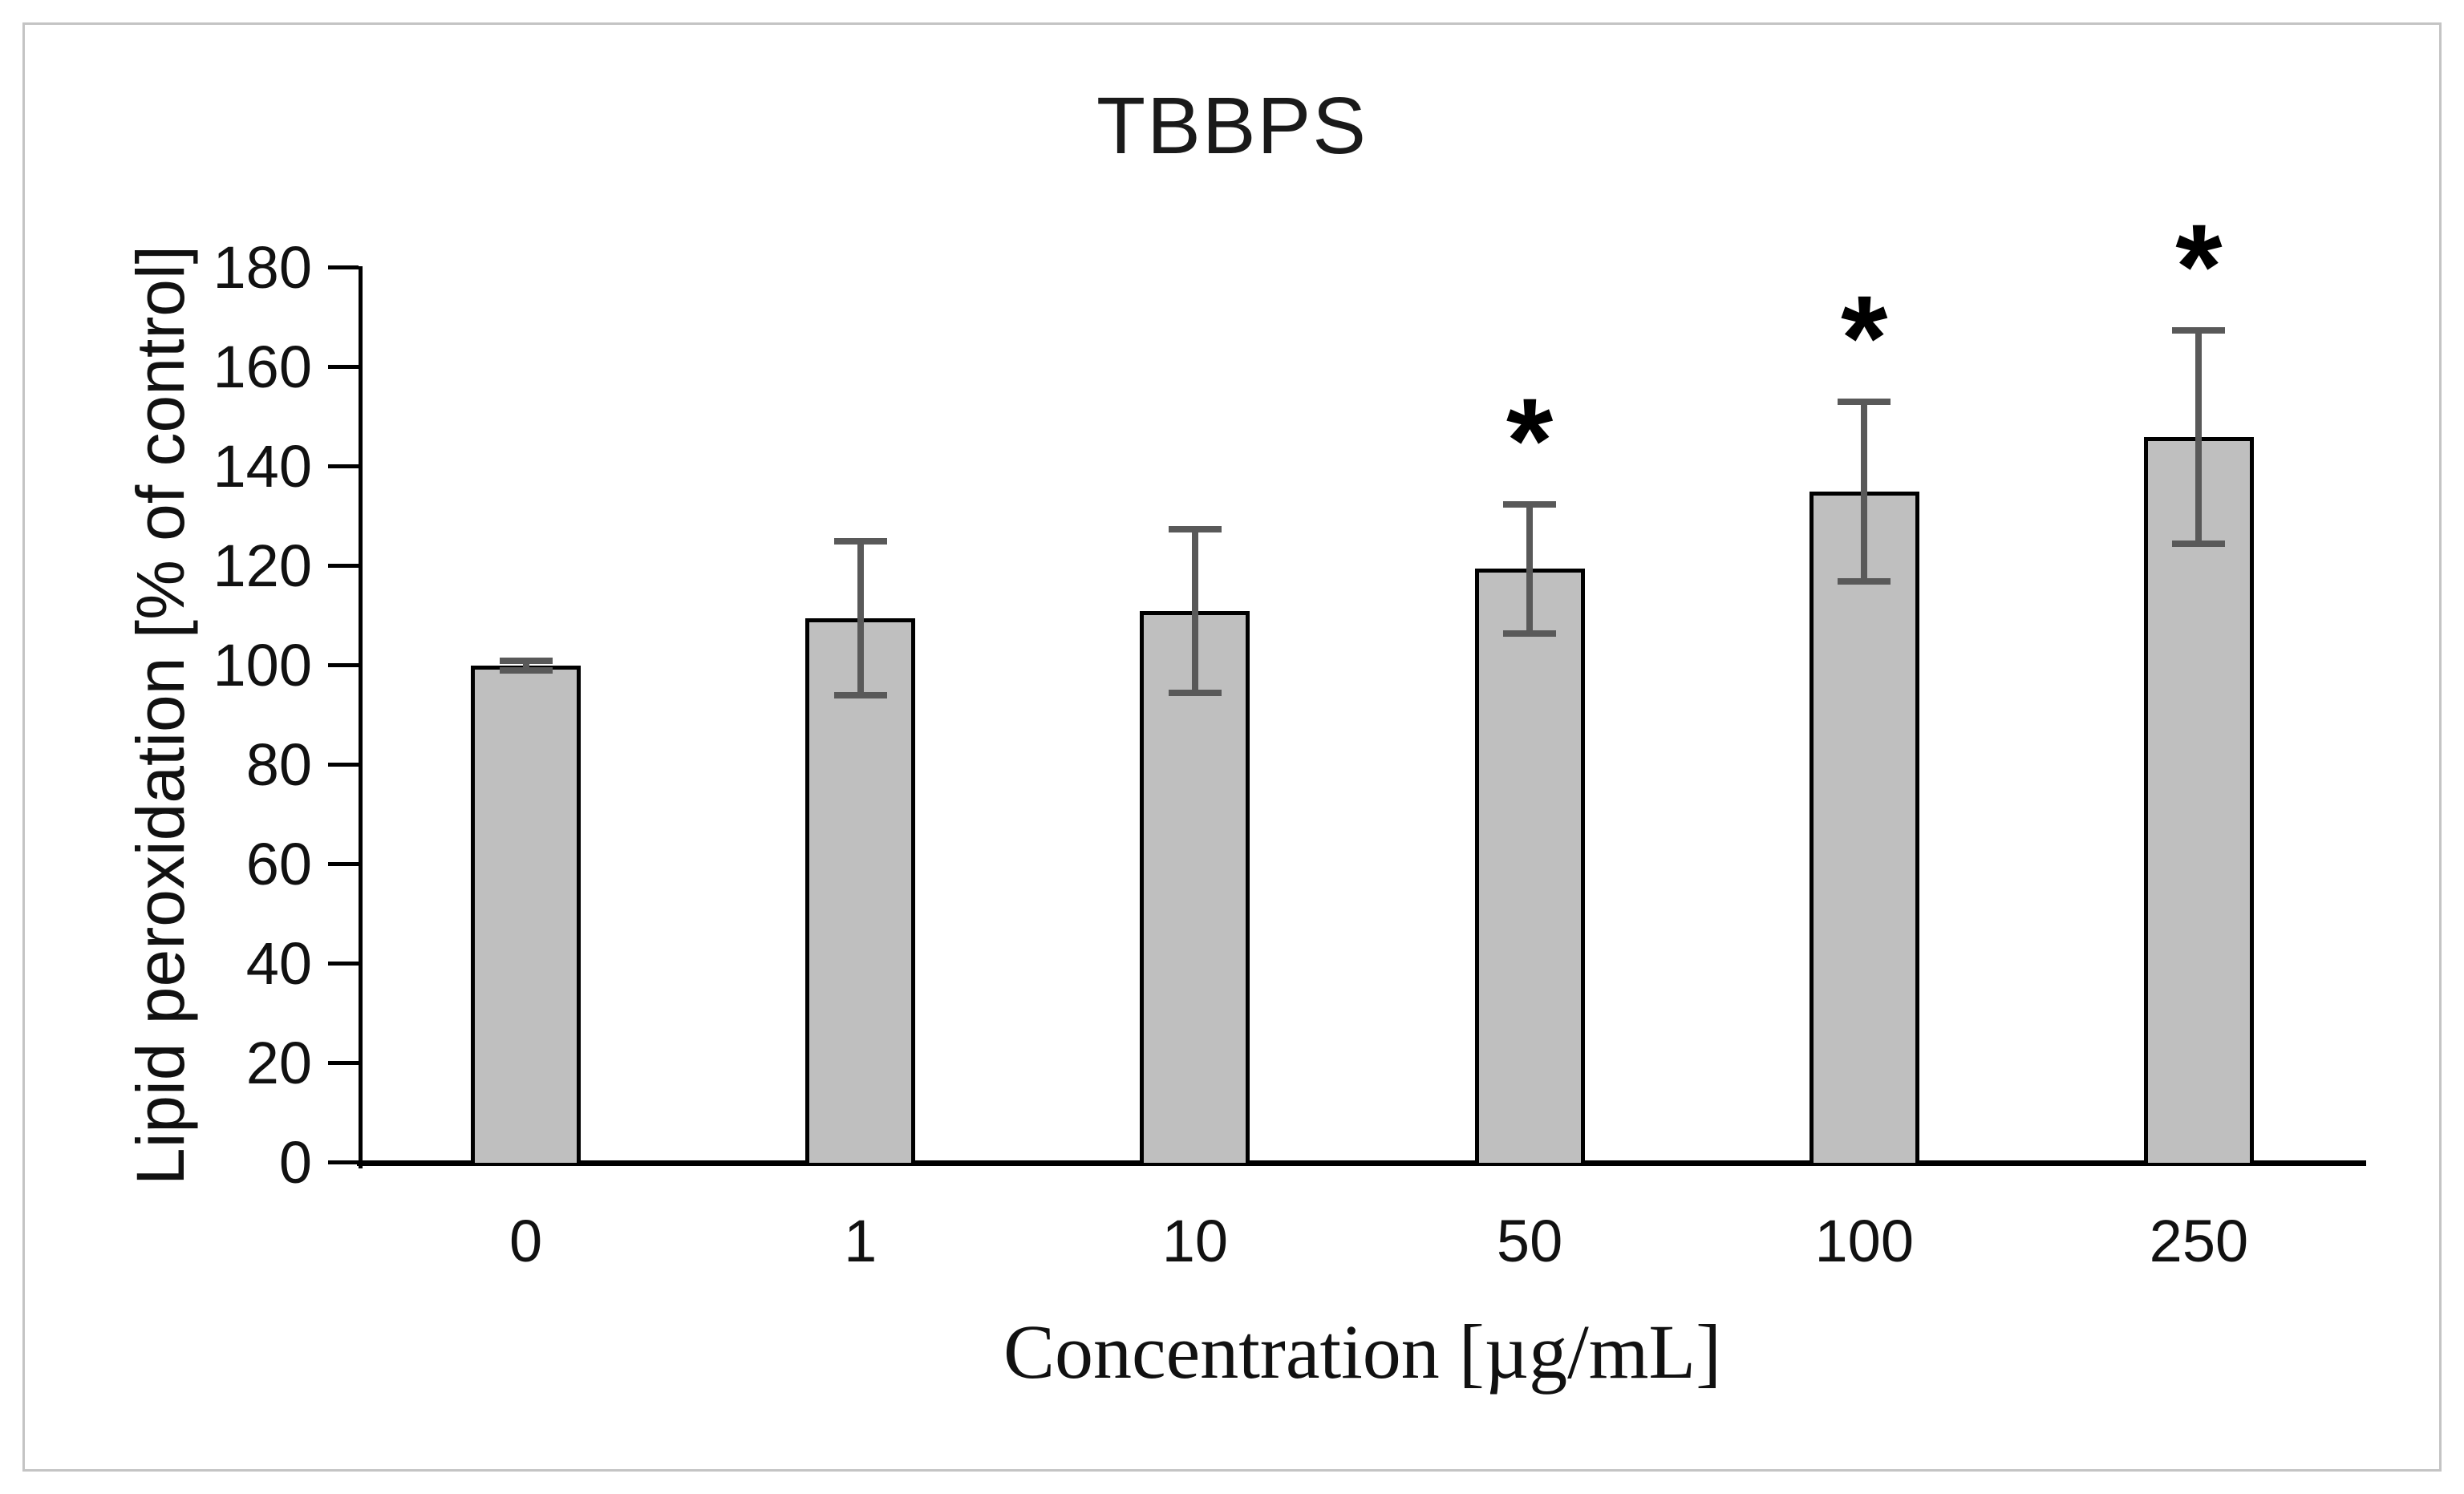 The height and width of the screenshot is (1494, 2464). What do you see at coordinates (1864, 1241) in the screenshot?
I see `x-tick-label: 100` at bounding box center [1864, 1241].